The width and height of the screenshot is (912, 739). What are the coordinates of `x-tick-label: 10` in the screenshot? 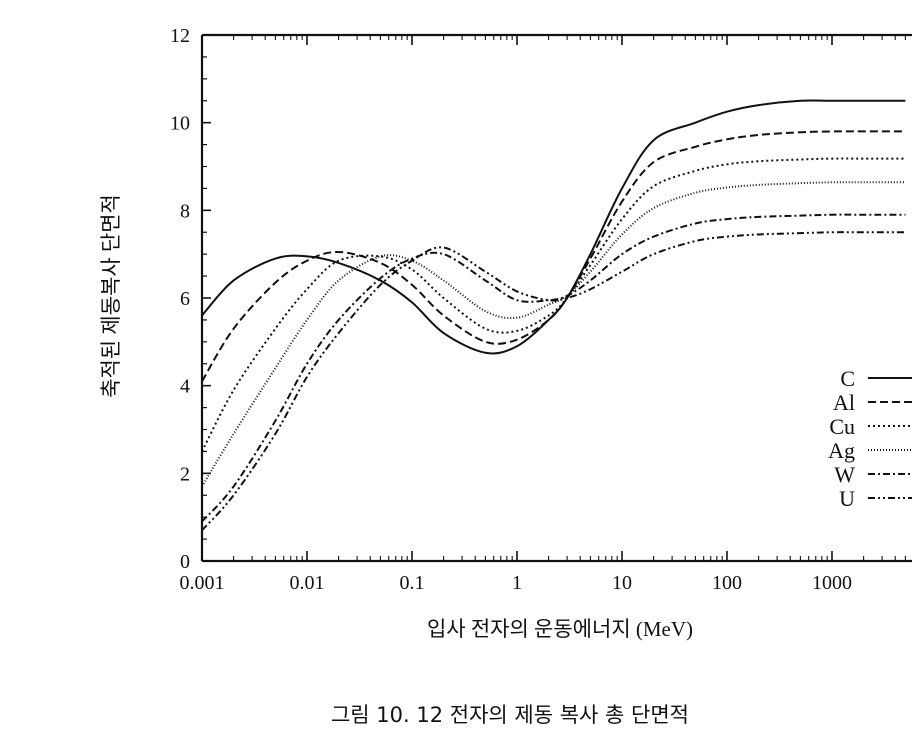 It's located at (622, 583).